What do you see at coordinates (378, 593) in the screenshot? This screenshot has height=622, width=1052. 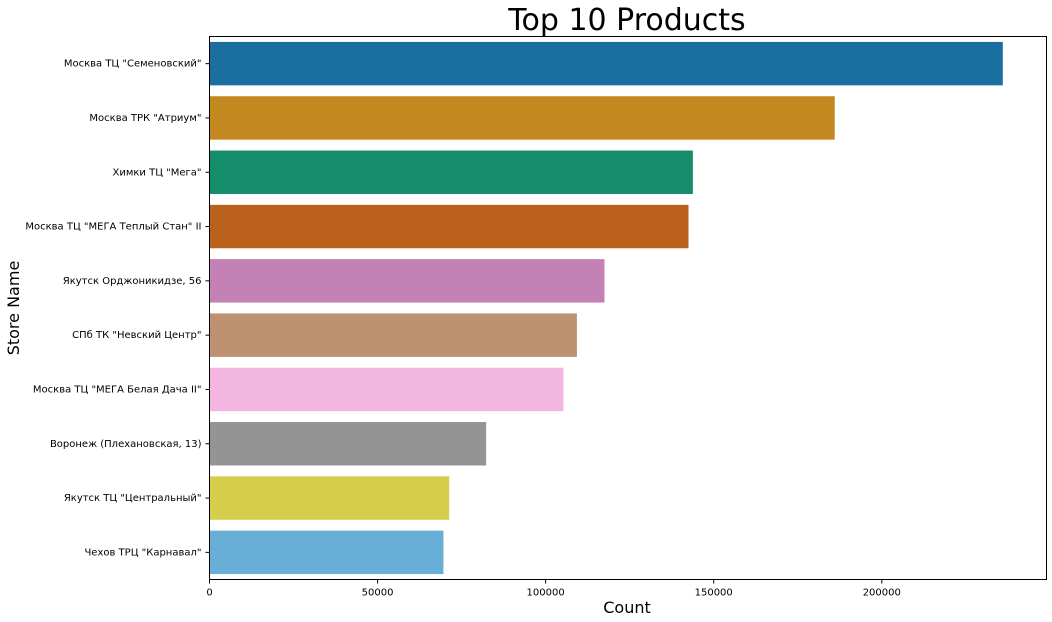 I see `x-tick-label: 50000` at bounding box center [378, 593].